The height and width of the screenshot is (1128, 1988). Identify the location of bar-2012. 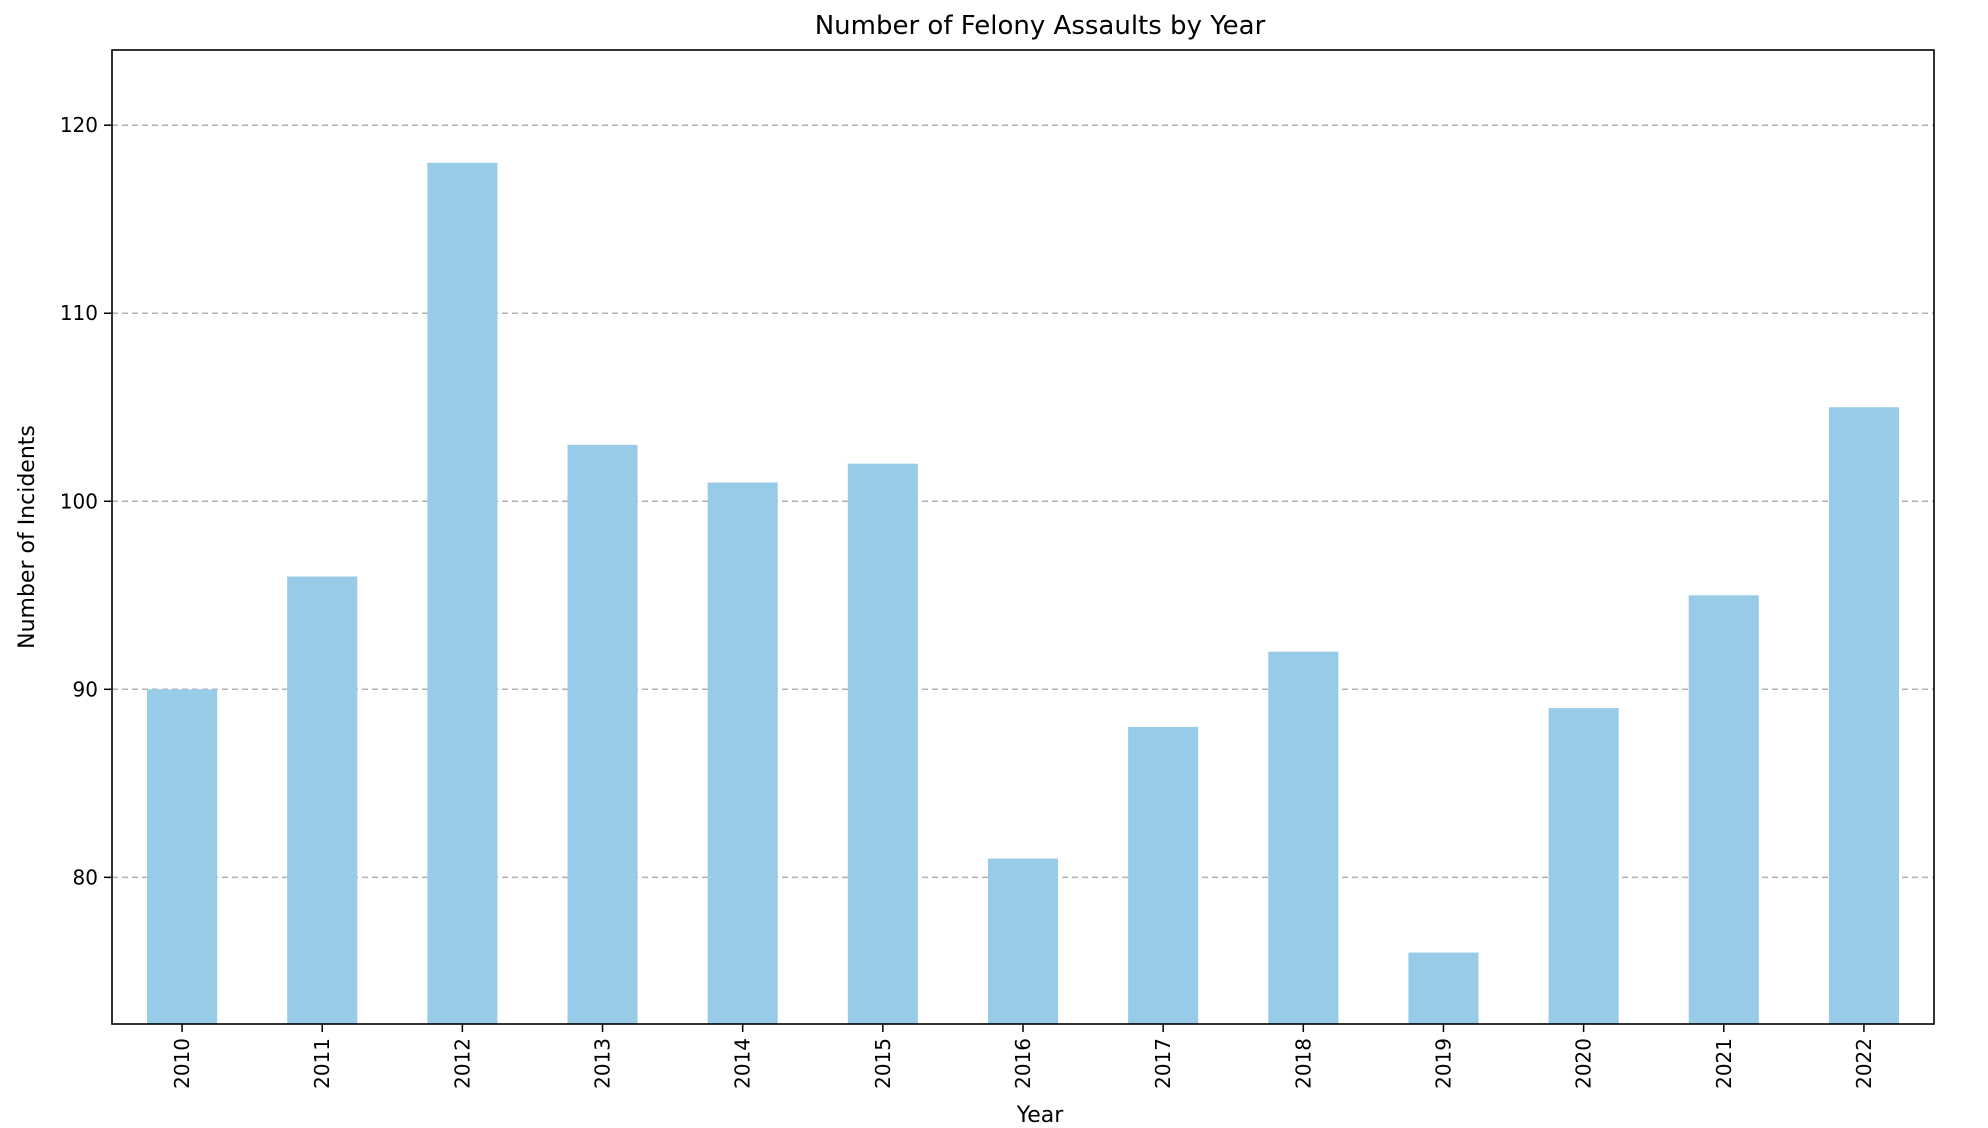
(462, 593).